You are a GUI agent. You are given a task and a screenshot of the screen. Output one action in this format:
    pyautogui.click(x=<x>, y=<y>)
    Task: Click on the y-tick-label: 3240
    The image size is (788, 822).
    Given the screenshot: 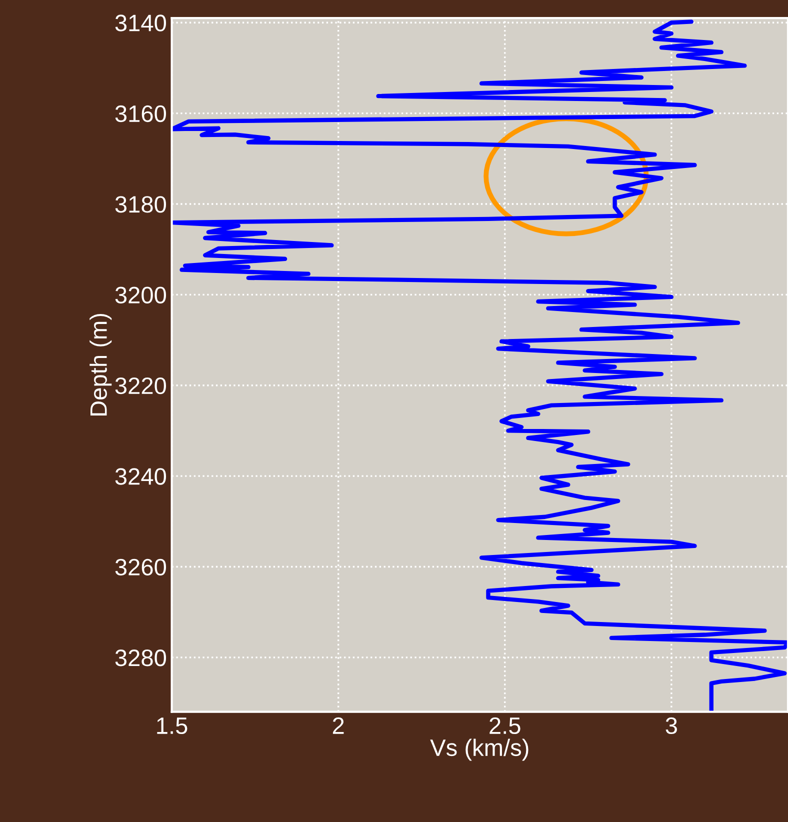 What is the action you would take?
    pyautogui.click(x=140, y=476)
    